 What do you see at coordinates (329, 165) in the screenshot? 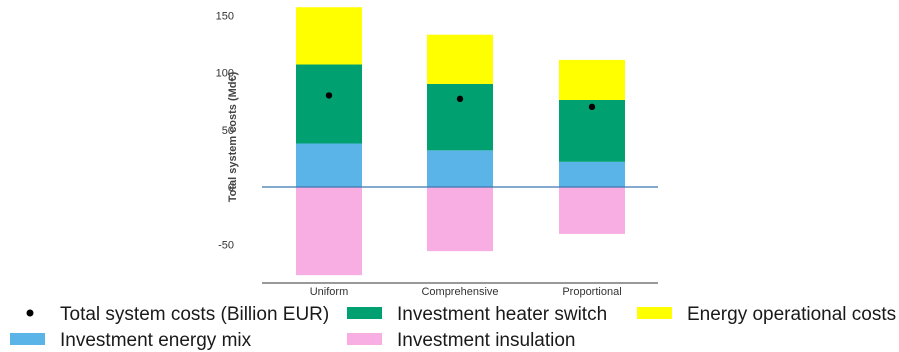
I see `bar-investment-energy-mix-uniform` at bounding box center [329, 165].